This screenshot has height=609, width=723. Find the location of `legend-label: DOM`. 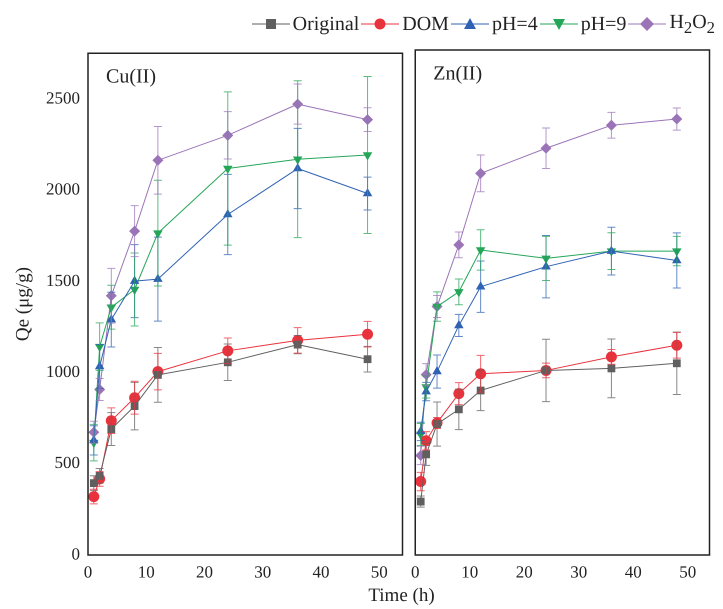

legend-label: DOM is located at coordinates (425, 24).